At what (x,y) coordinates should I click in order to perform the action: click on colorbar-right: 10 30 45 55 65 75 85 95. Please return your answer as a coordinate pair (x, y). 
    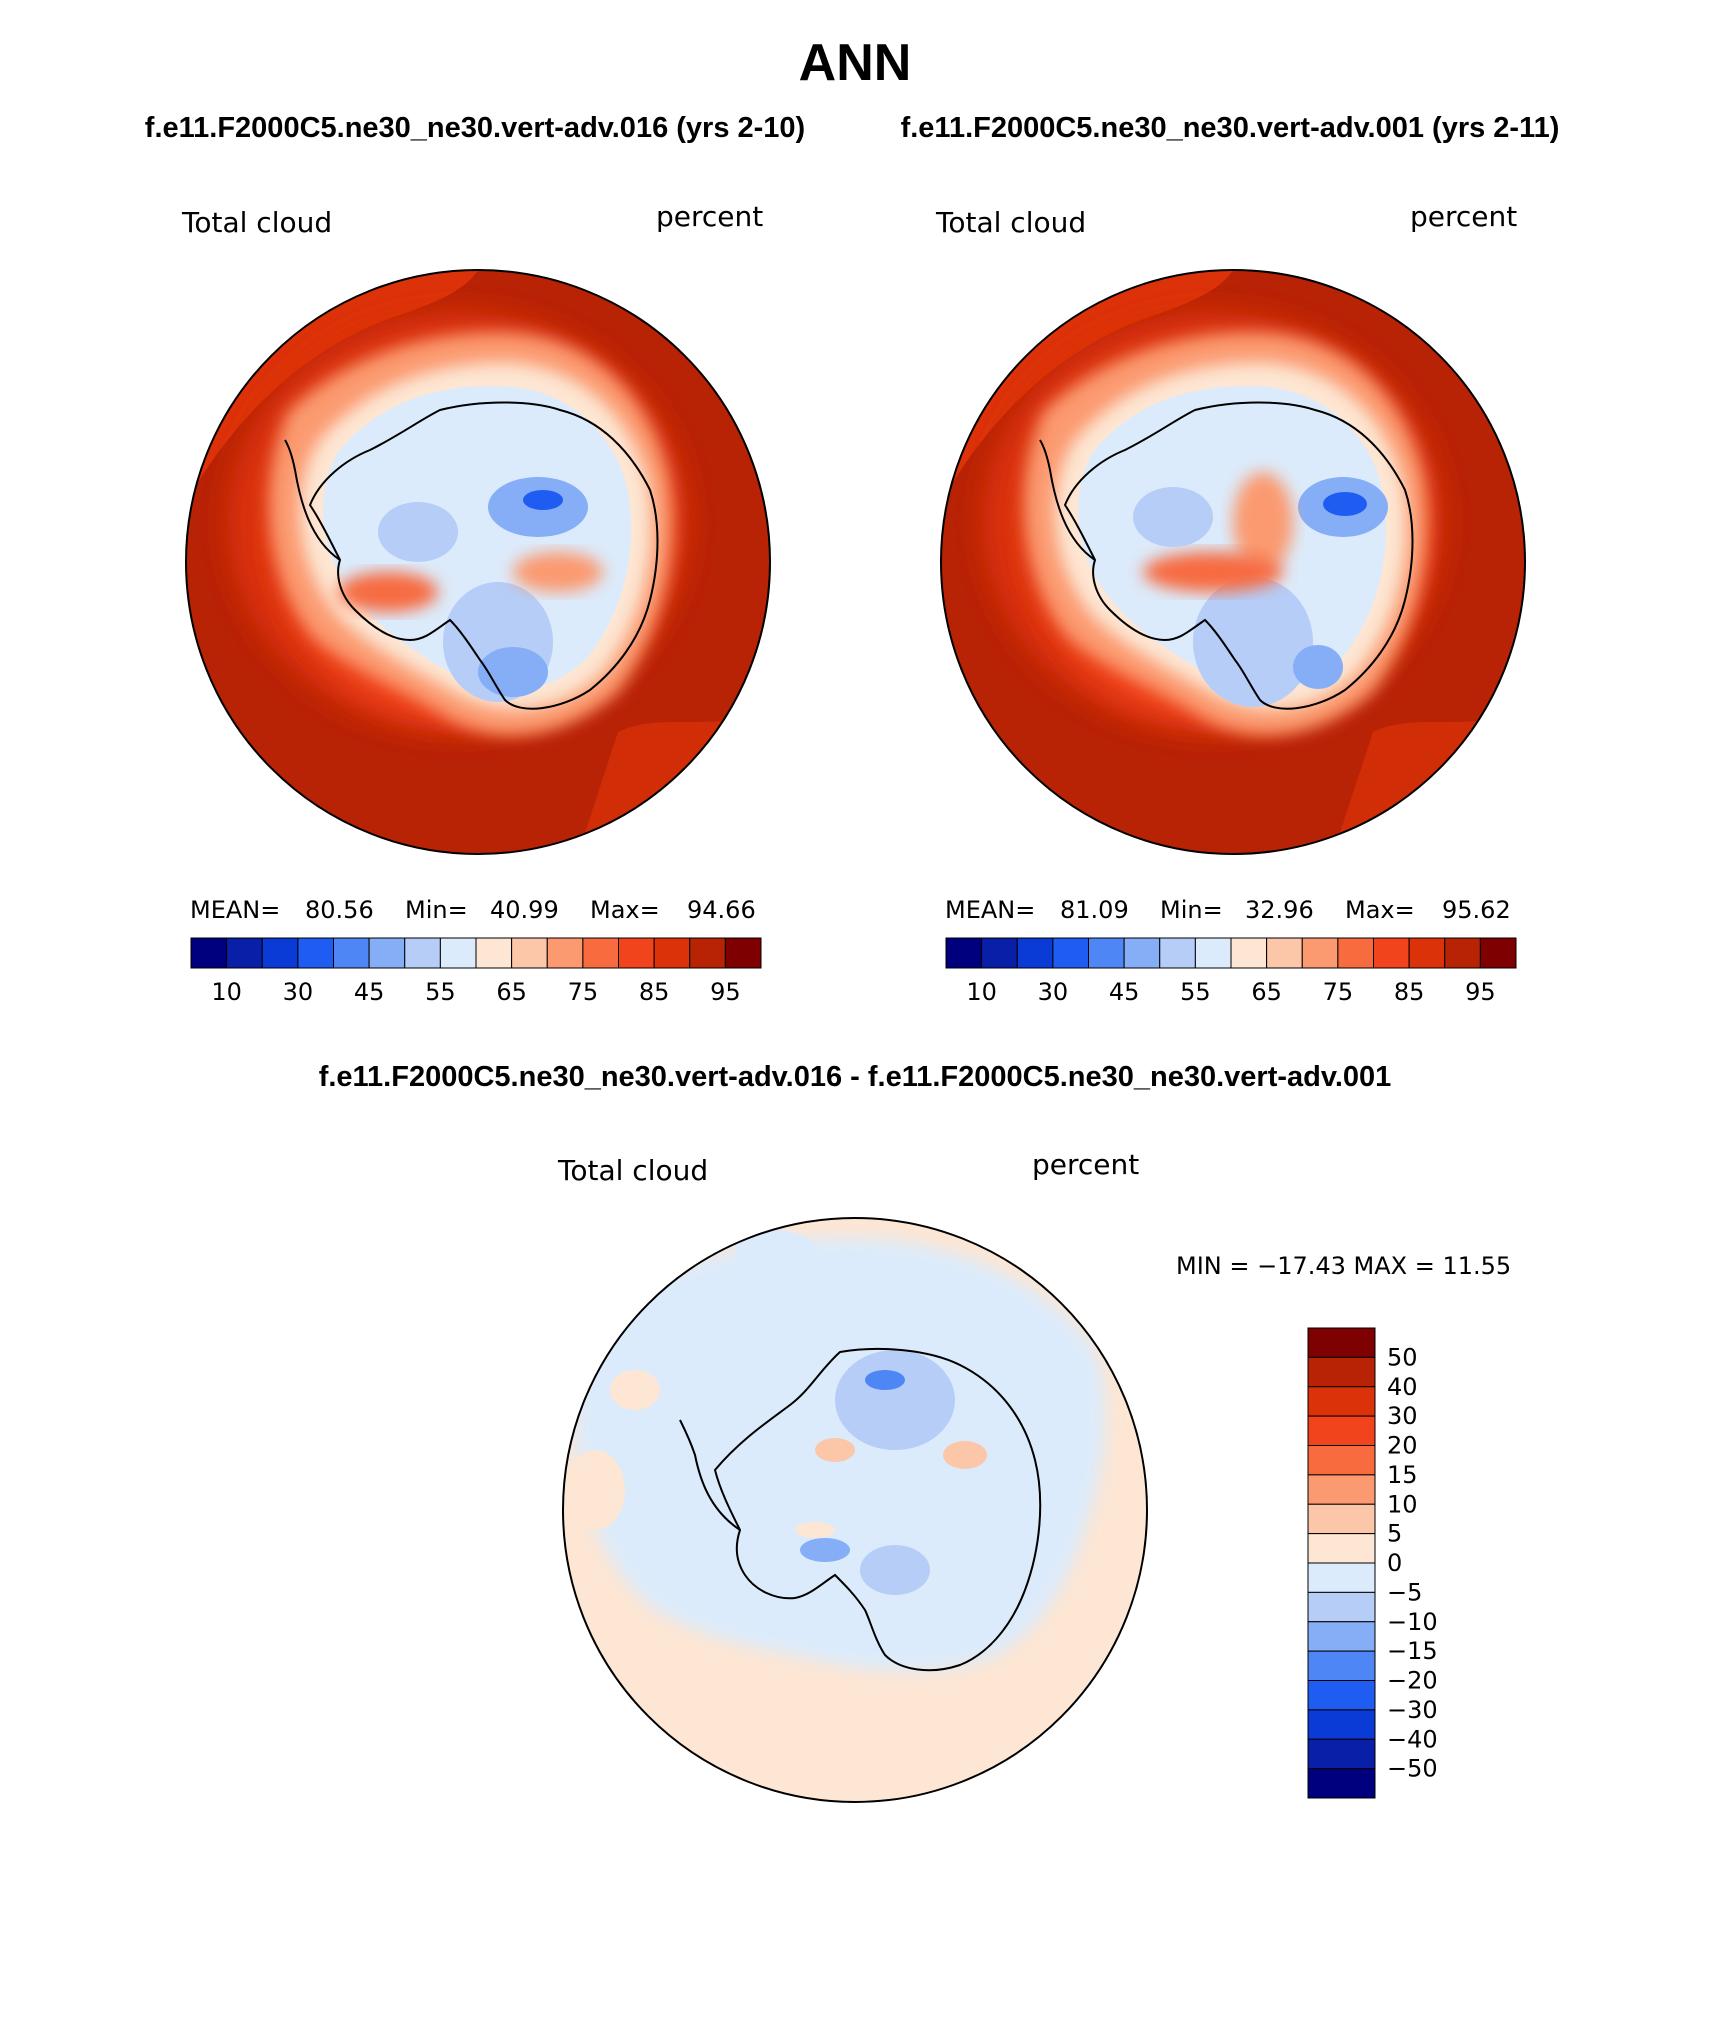
    Looking at the image, I should click on (1231, 971).